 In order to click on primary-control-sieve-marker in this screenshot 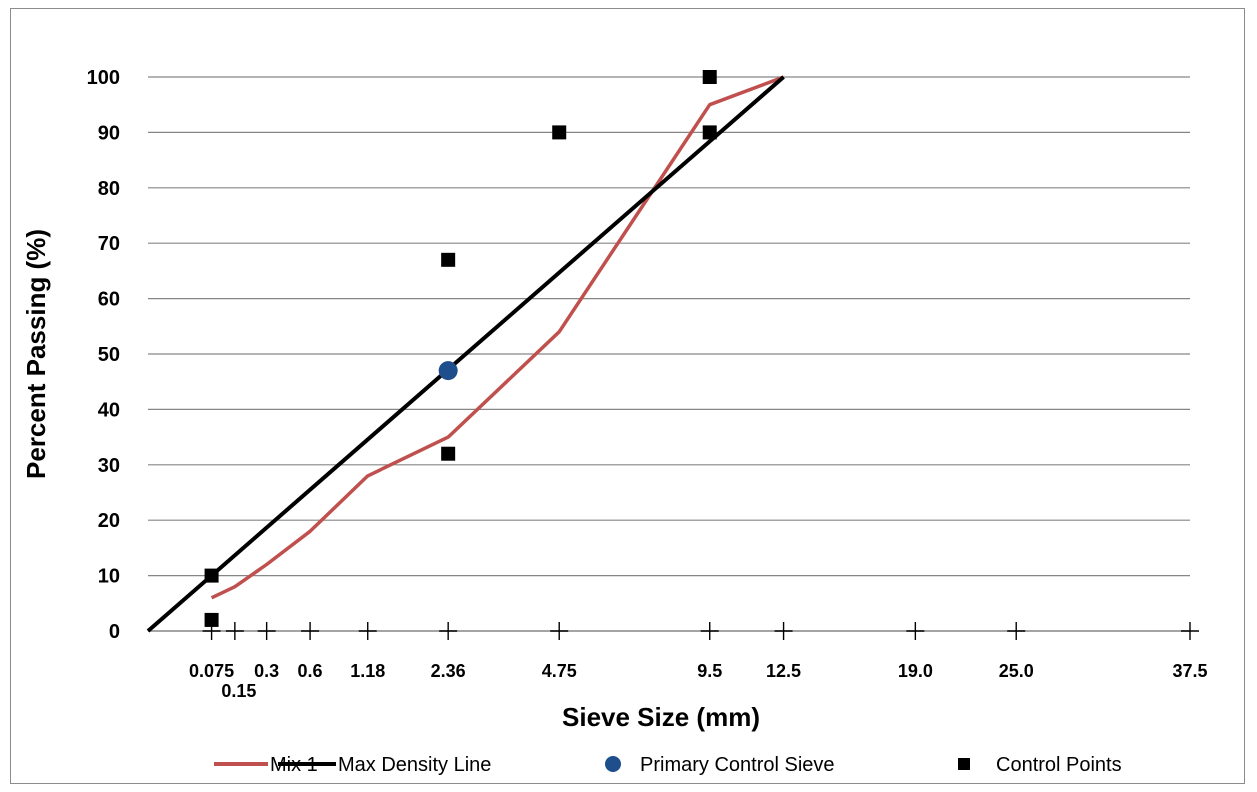, I will do `click(448, 371)`.